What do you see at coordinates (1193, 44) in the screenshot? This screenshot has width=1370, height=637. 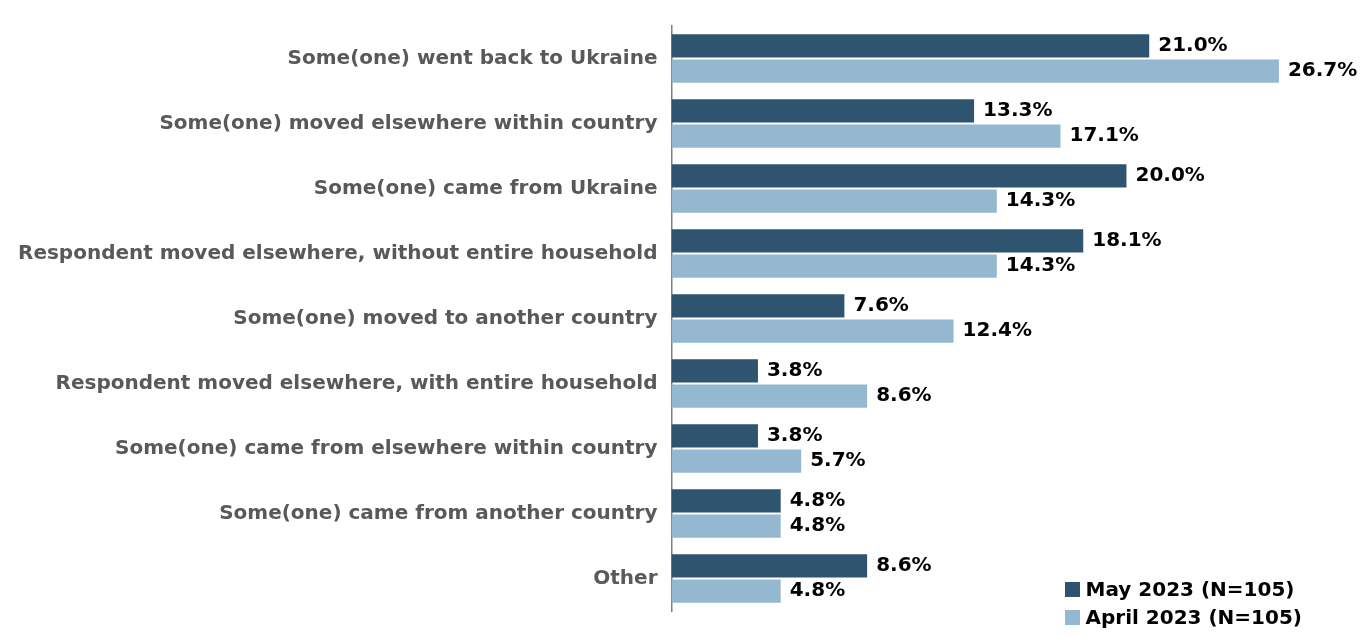 I see `data-label: 21.0%` at bounding box center [1193, 44].